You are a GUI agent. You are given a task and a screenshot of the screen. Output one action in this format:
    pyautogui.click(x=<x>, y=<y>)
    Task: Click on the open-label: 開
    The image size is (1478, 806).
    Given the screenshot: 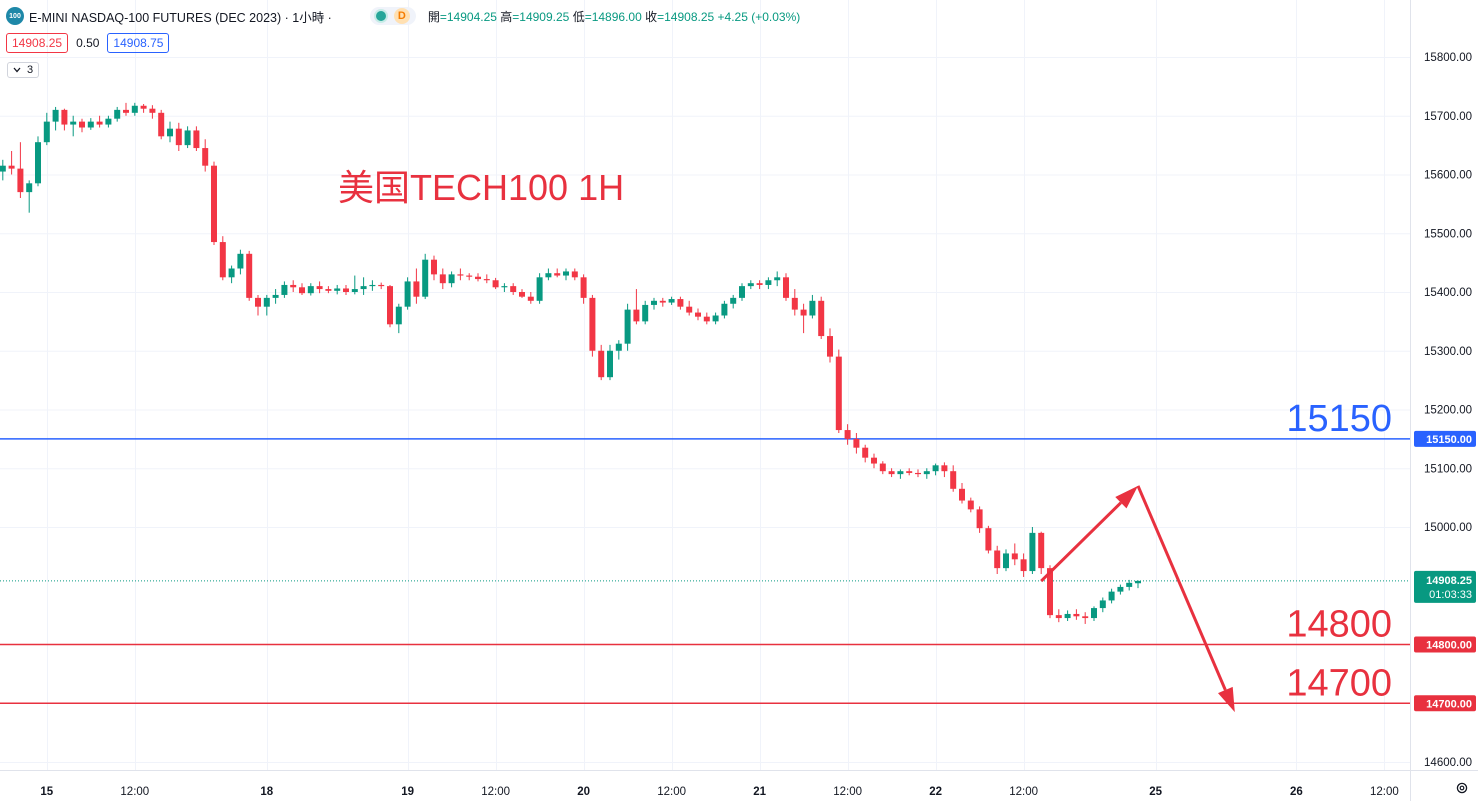 What is the action you would take?
    pyautogui.click(x=433, y=16)
    